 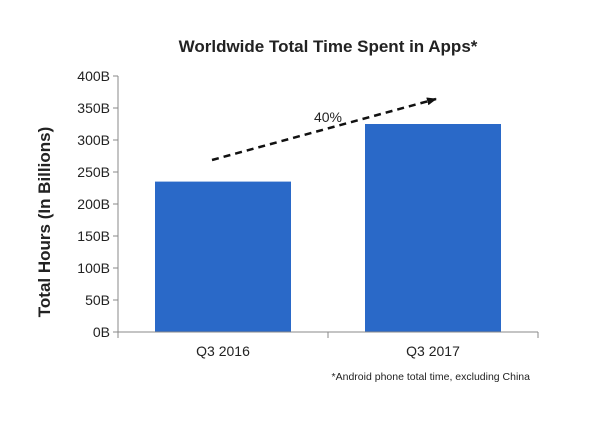 What do you see at coordinates (93, 236) in the screenshot?
I see `y-tick-label: 150B` at bounding box center [93, 236].